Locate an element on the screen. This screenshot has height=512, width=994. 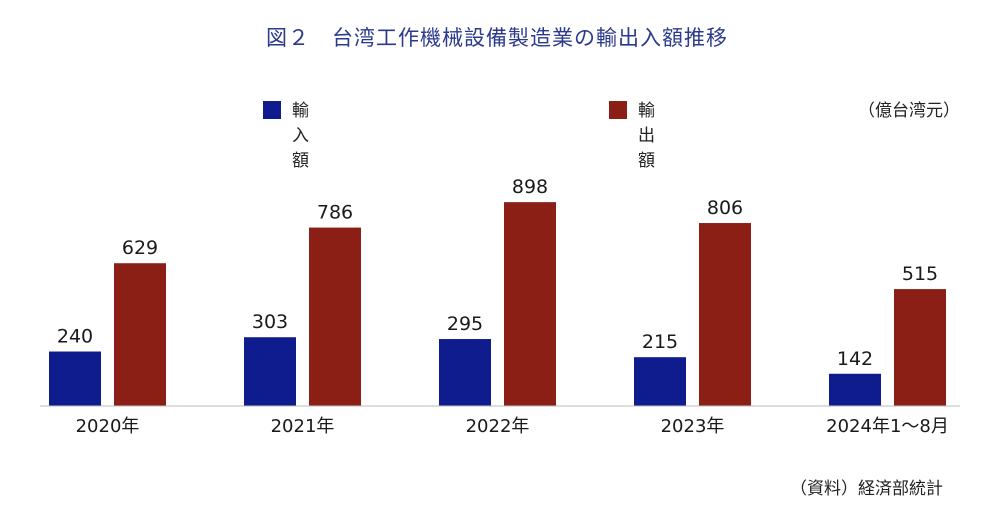
legend-swatch-import is located at coordinates (272, 110).